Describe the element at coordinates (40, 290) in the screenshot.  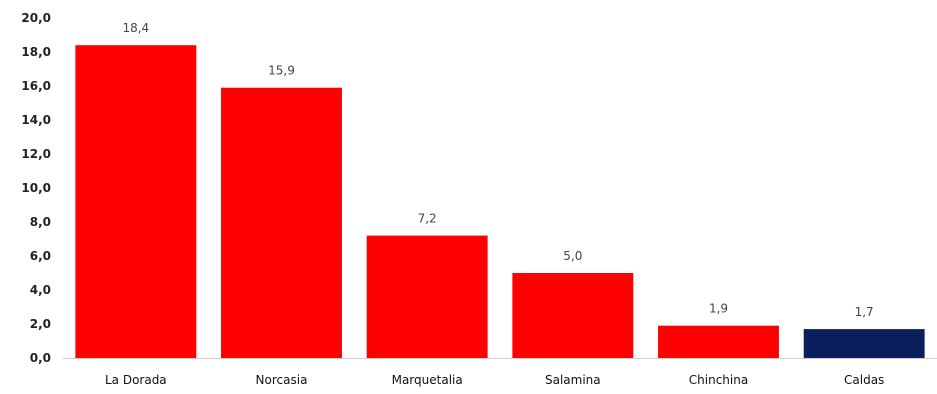
I see `y-tick-label: 4,0` at that location.